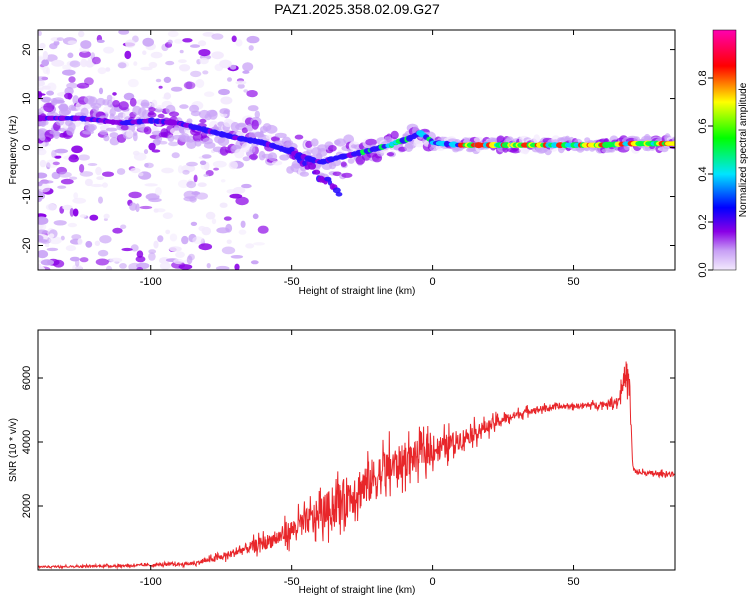  Describe the element at coordinates (703, 125) in the screenshot. I see `colorbar-tick-label: 0.6` at that location.